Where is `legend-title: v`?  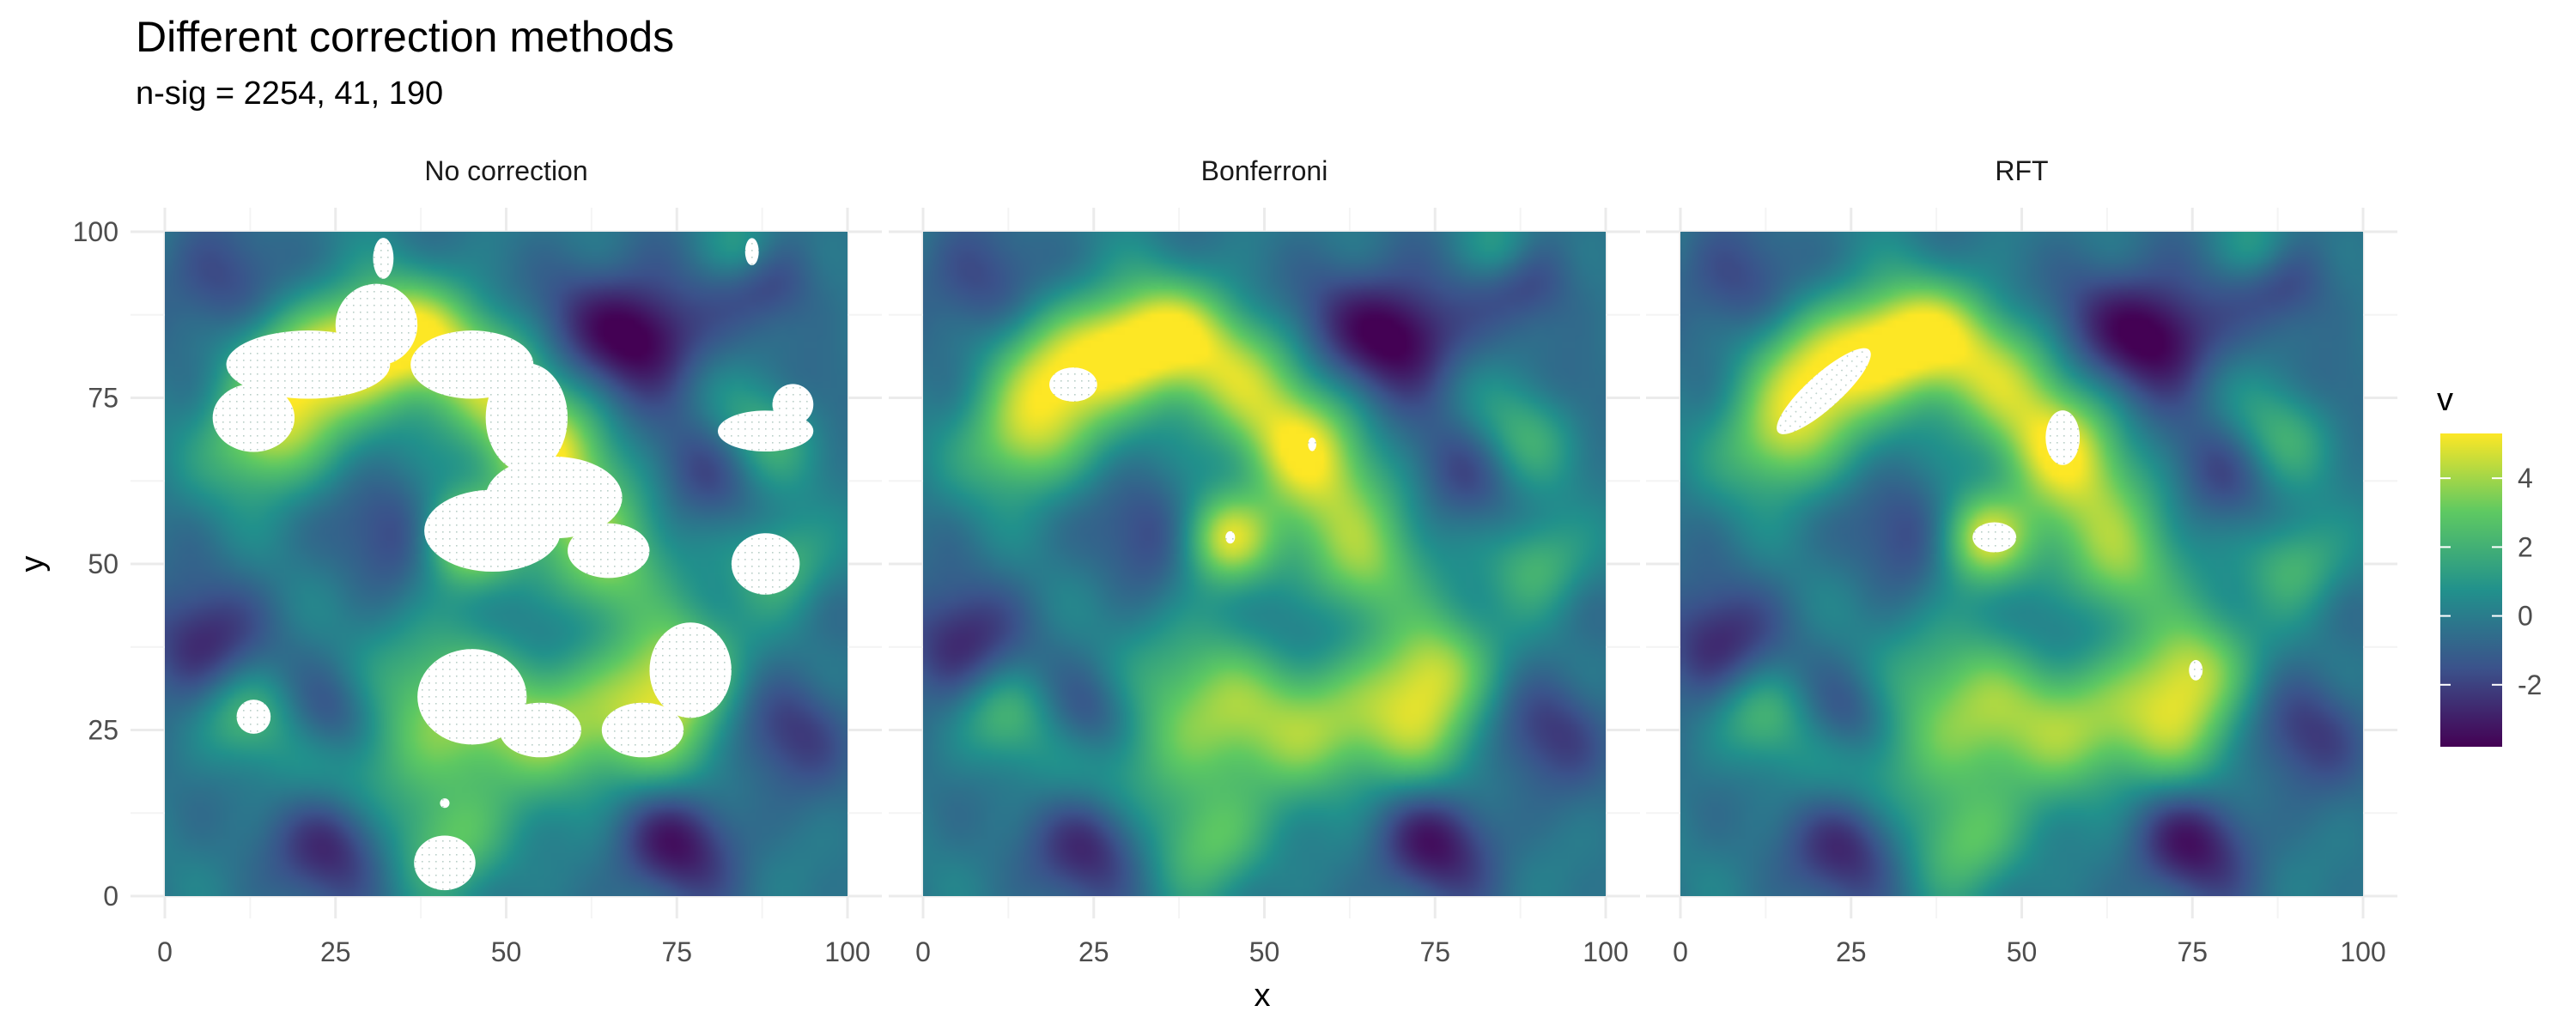
legend-title: v is located at coordinates (2445, 400).